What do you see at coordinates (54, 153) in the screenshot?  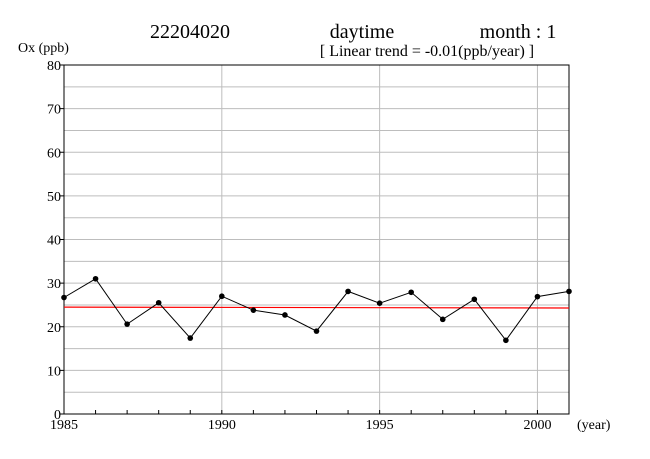 I see `y-tick-label: 60` at bounding box center [54, 153].